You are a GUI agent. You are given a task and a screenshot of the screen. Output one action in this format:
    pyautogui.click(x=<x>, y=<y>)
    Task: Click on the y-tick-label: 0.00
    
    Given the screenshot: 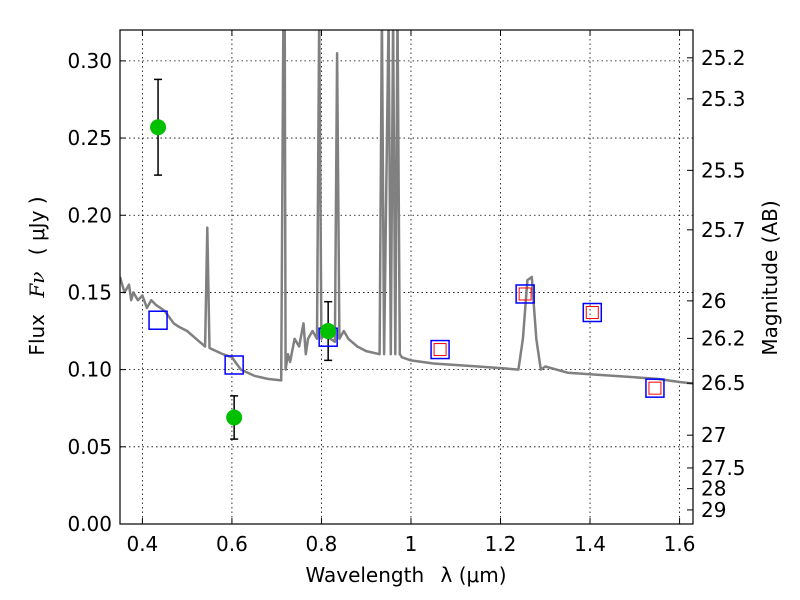 What is the action you would take?
    pyautogui.click(x=89, y=524)
    